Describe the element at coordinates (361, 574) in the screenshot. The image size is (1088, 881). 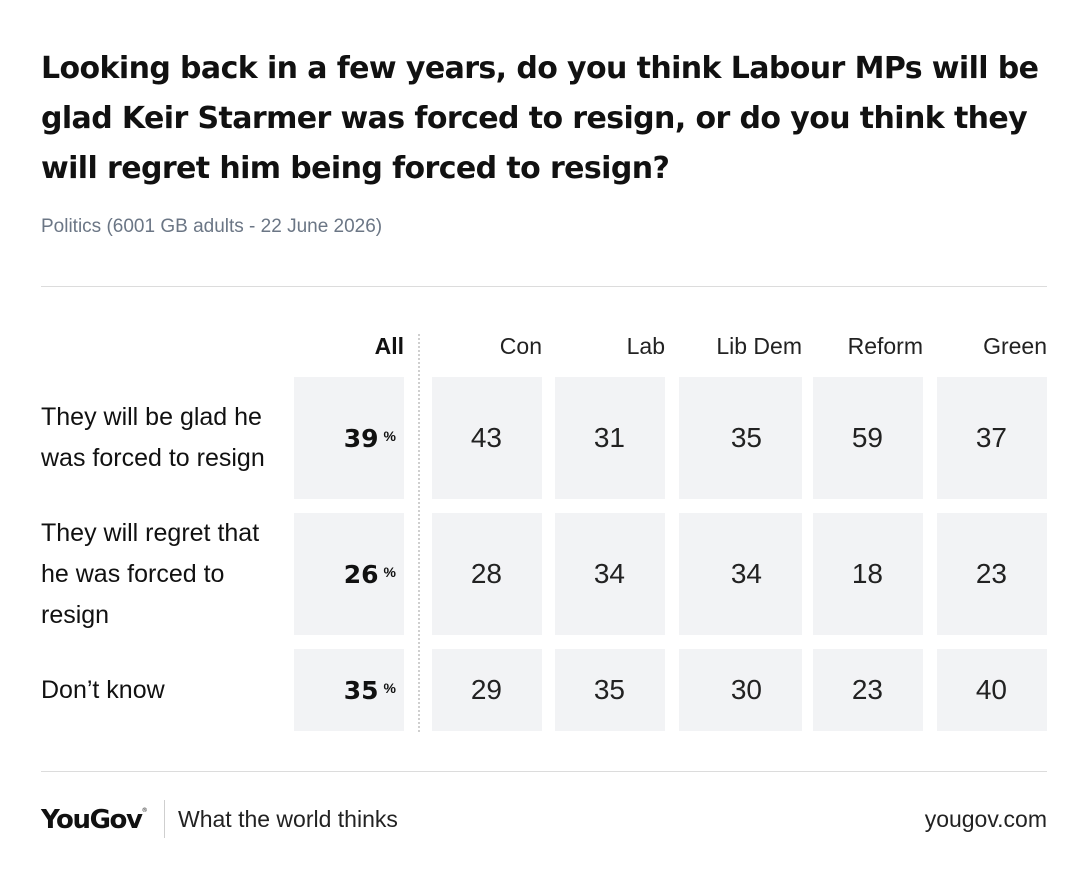
I see `value-label: 26` at that location.